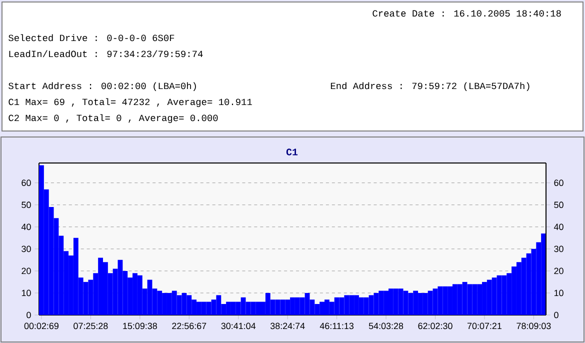 The width and height of the screenshot is (585, 343). Describe the element at coordinates (189, 326) in the screenshot. I see `x-tick-label: 22:56:67` at that location.